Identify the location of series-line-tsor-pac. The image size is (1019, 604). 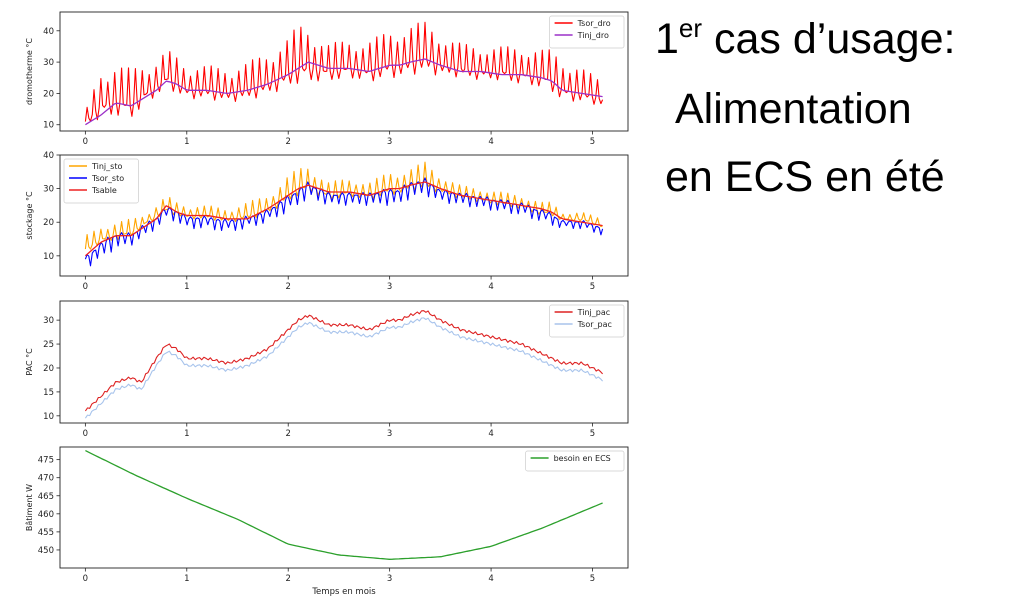
(344, 368).